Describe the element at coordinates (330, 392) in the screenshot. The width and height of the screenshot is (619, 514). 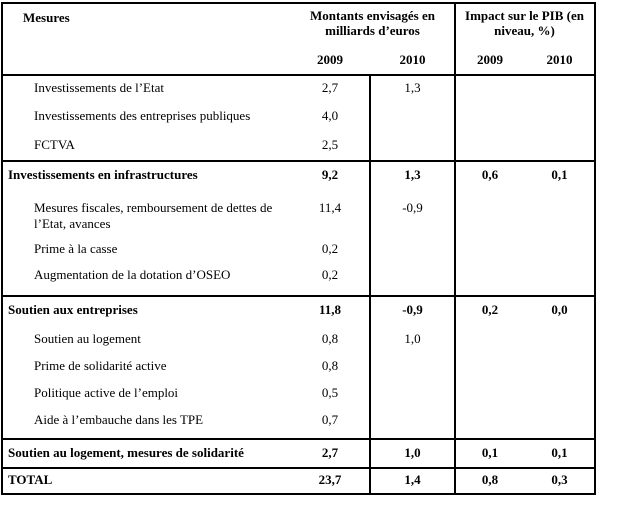
I see `amount-2009-cell: 0,5` at that location.